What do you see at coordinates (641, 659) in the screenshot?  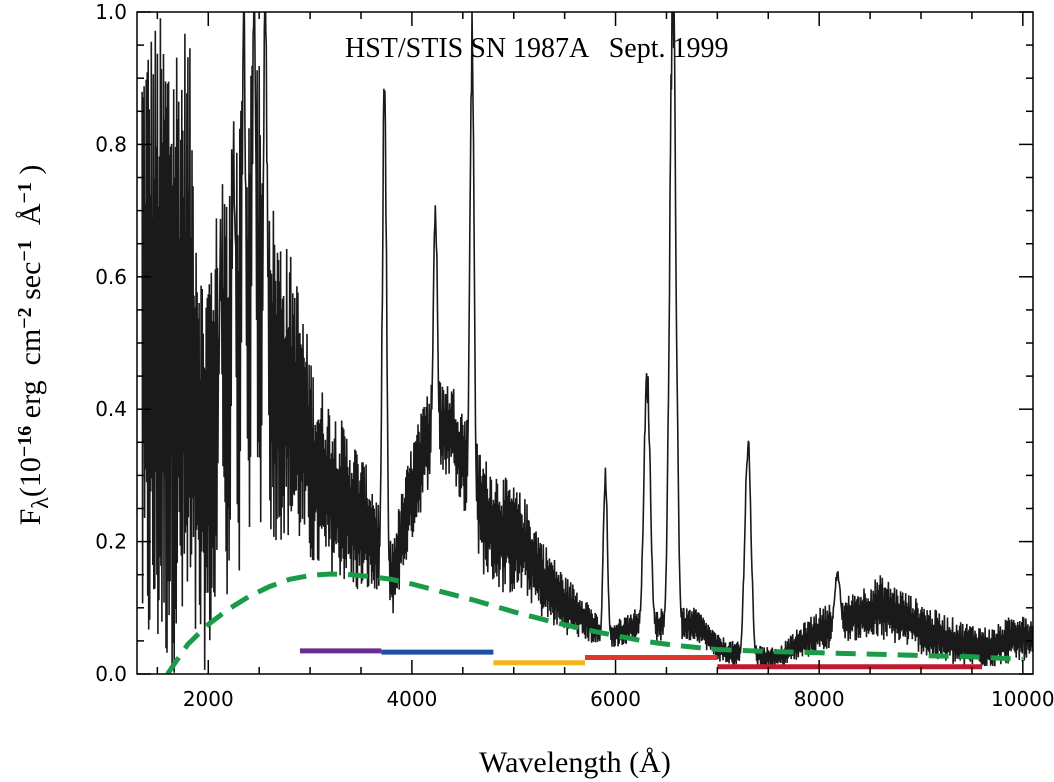 I see `bands-layer` at bounding box center [641, 659].